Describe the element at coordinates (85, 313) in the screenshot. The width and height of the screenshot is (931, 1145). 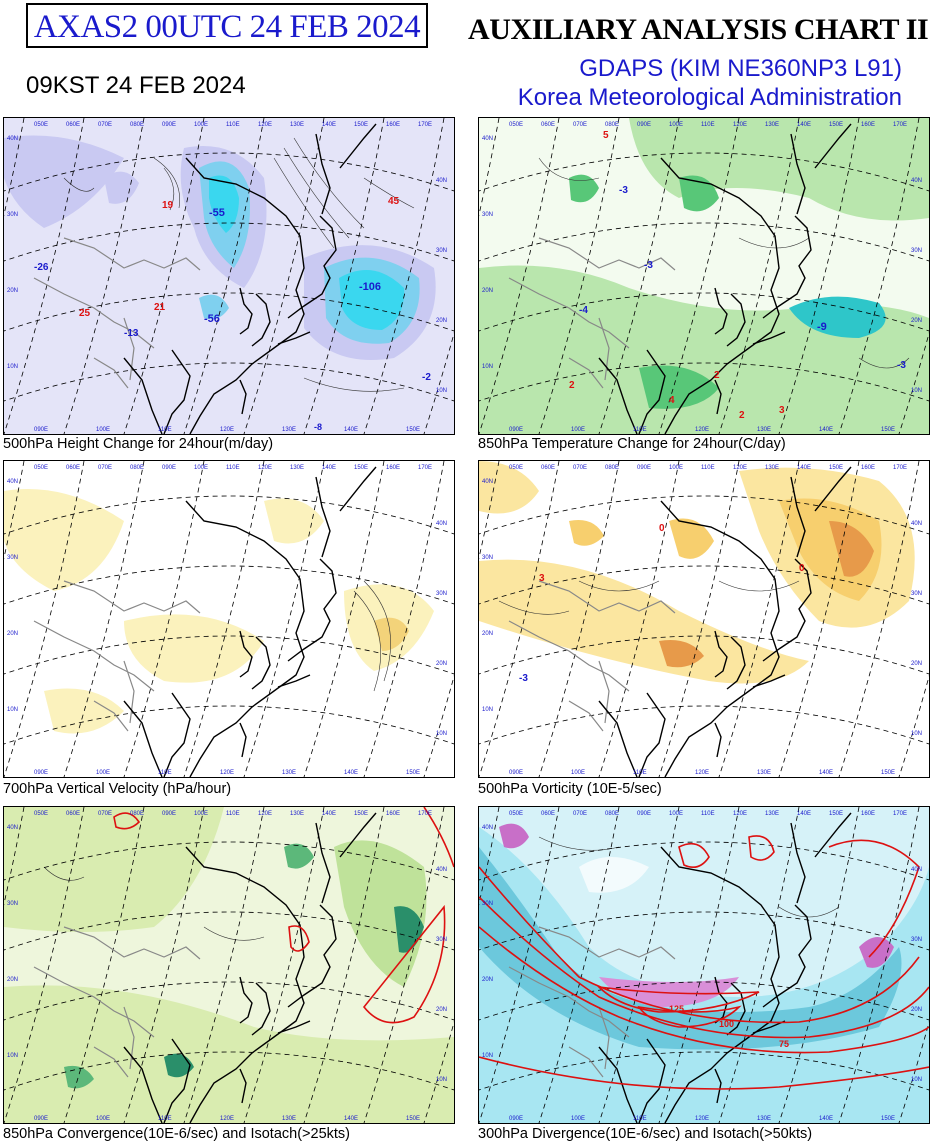
I see `contour-value-label: 25` at that location.